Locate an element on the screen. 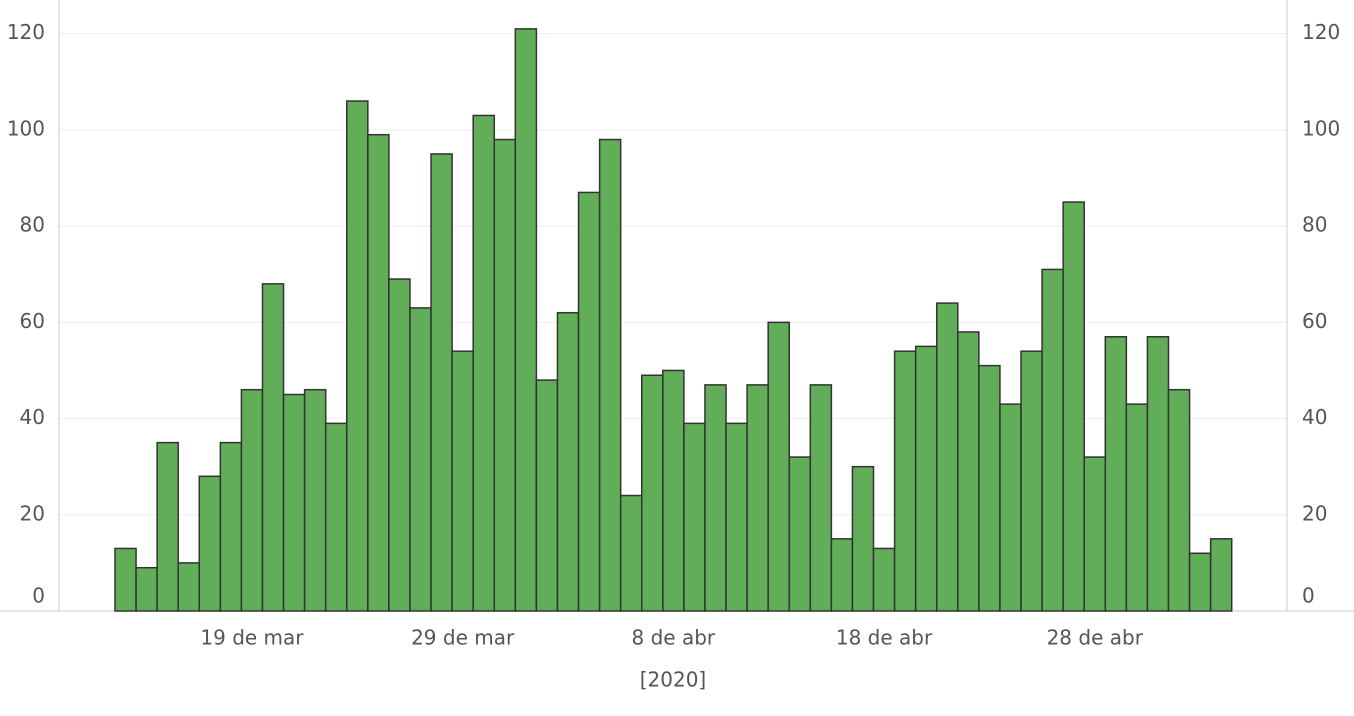 The height and width of the screenshot is (716, 1354). y-tick-label: 20 is located at coordinates (32, 513).